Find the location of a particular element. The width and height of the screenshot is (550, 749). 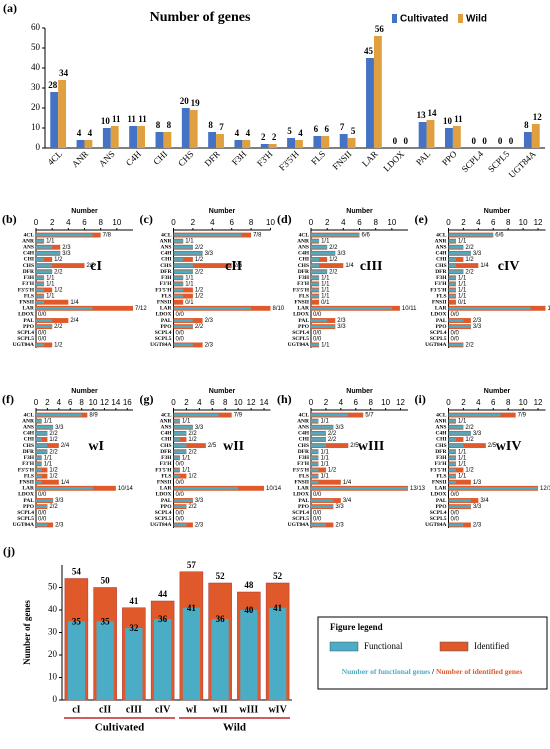

value-label: 44 is located at coordinates (163, 594).